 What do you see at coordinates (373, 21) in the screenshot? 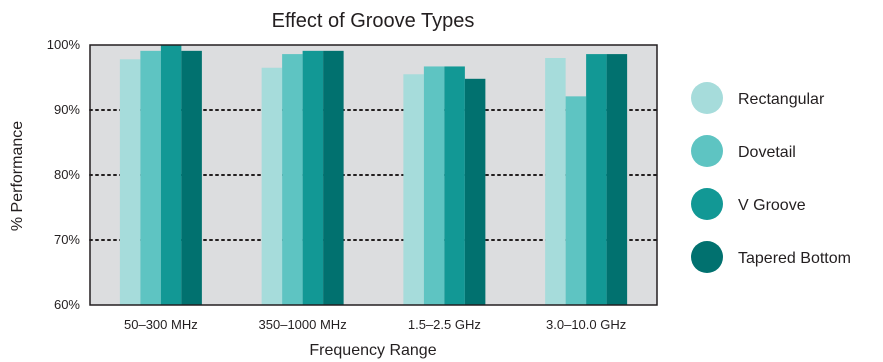
I see `chart-title: Effect of Groove Types` at bounding box center [373, 21].